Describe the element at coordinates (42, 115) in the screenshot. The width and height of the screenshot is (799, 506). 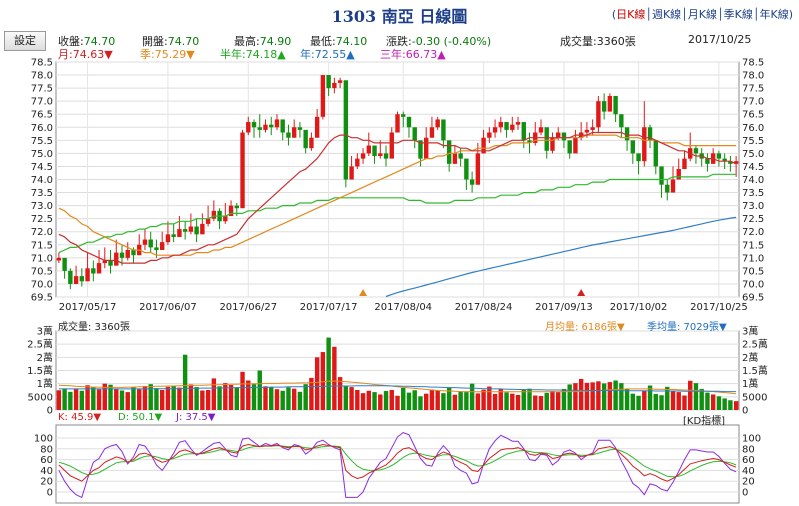
I see `price-y-tick-left: 76.5` at that location.